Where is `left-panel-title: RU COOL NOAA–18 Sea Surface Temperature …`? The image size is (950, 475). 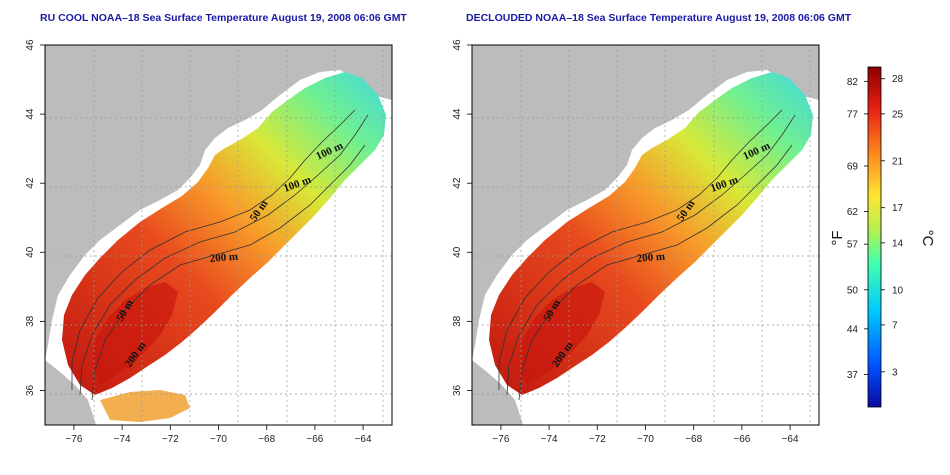 left-panel-title: RU COOL NOAA–18 Sea Surface Temperature … is located at coordinates (223, 18).